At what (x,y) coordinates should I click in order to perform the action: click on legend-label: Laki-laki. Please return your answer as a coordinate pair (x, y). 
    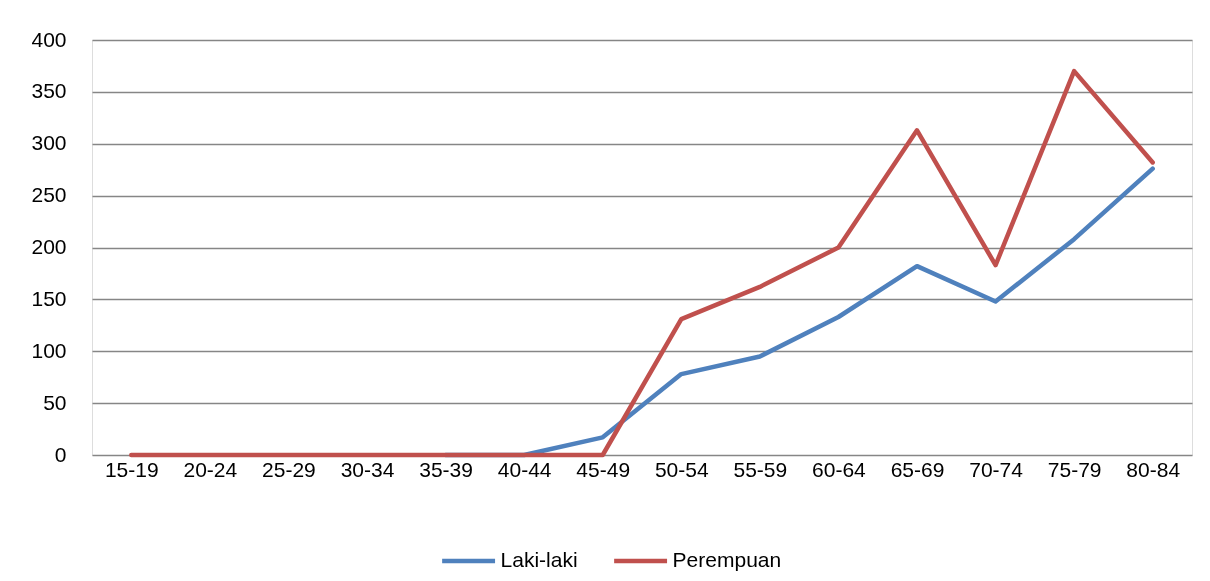
    Looking at the image, I should click on (539, 559).